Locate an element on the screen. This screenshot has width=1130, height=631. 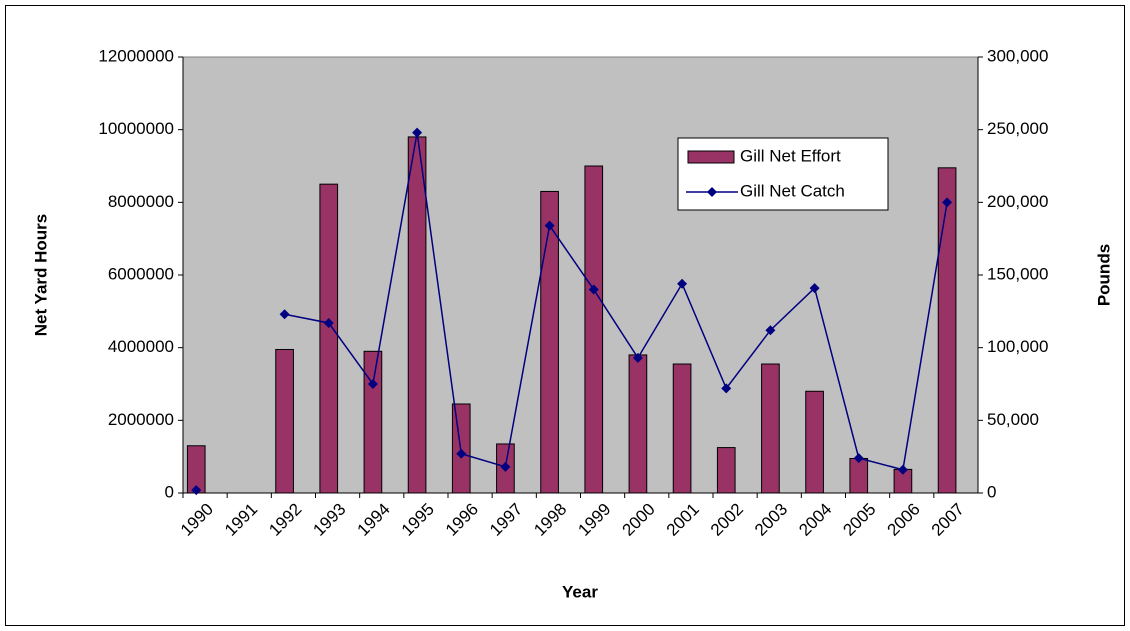
y-axis-title: Net Yard Hours is located at coordinates (40, 275).